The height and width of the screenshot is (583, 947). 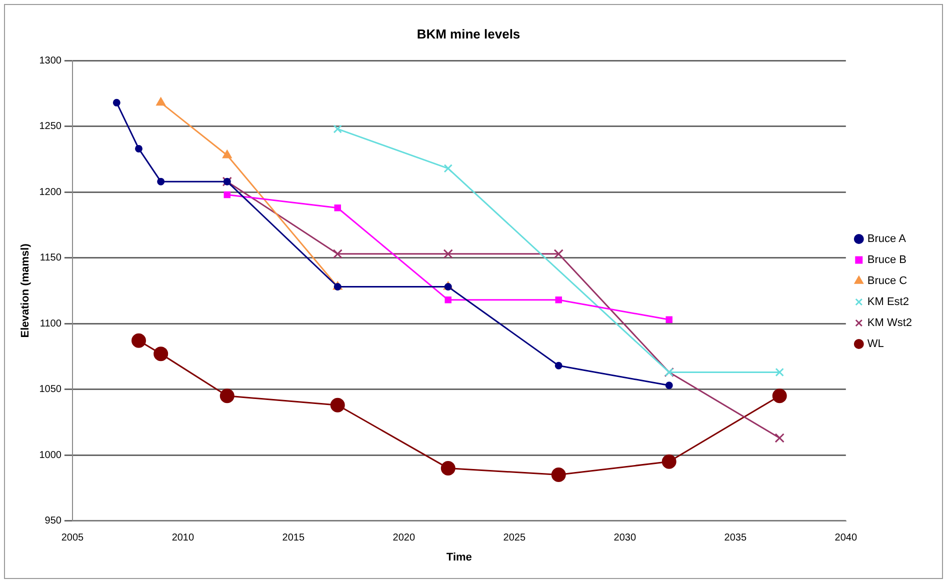 I want to click on legend-label: KM Est2, so click(x=888, y=302).